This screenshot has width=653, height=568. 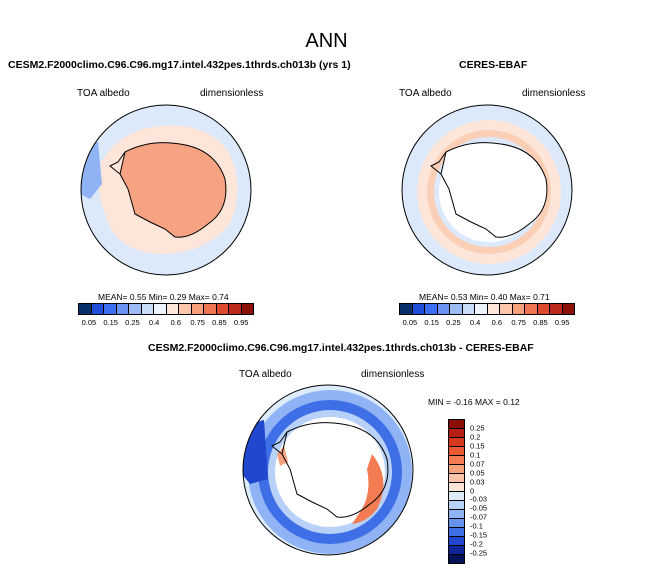 I want to click on colorbar-tick-label: -0.25, so click(x=479, y=553).